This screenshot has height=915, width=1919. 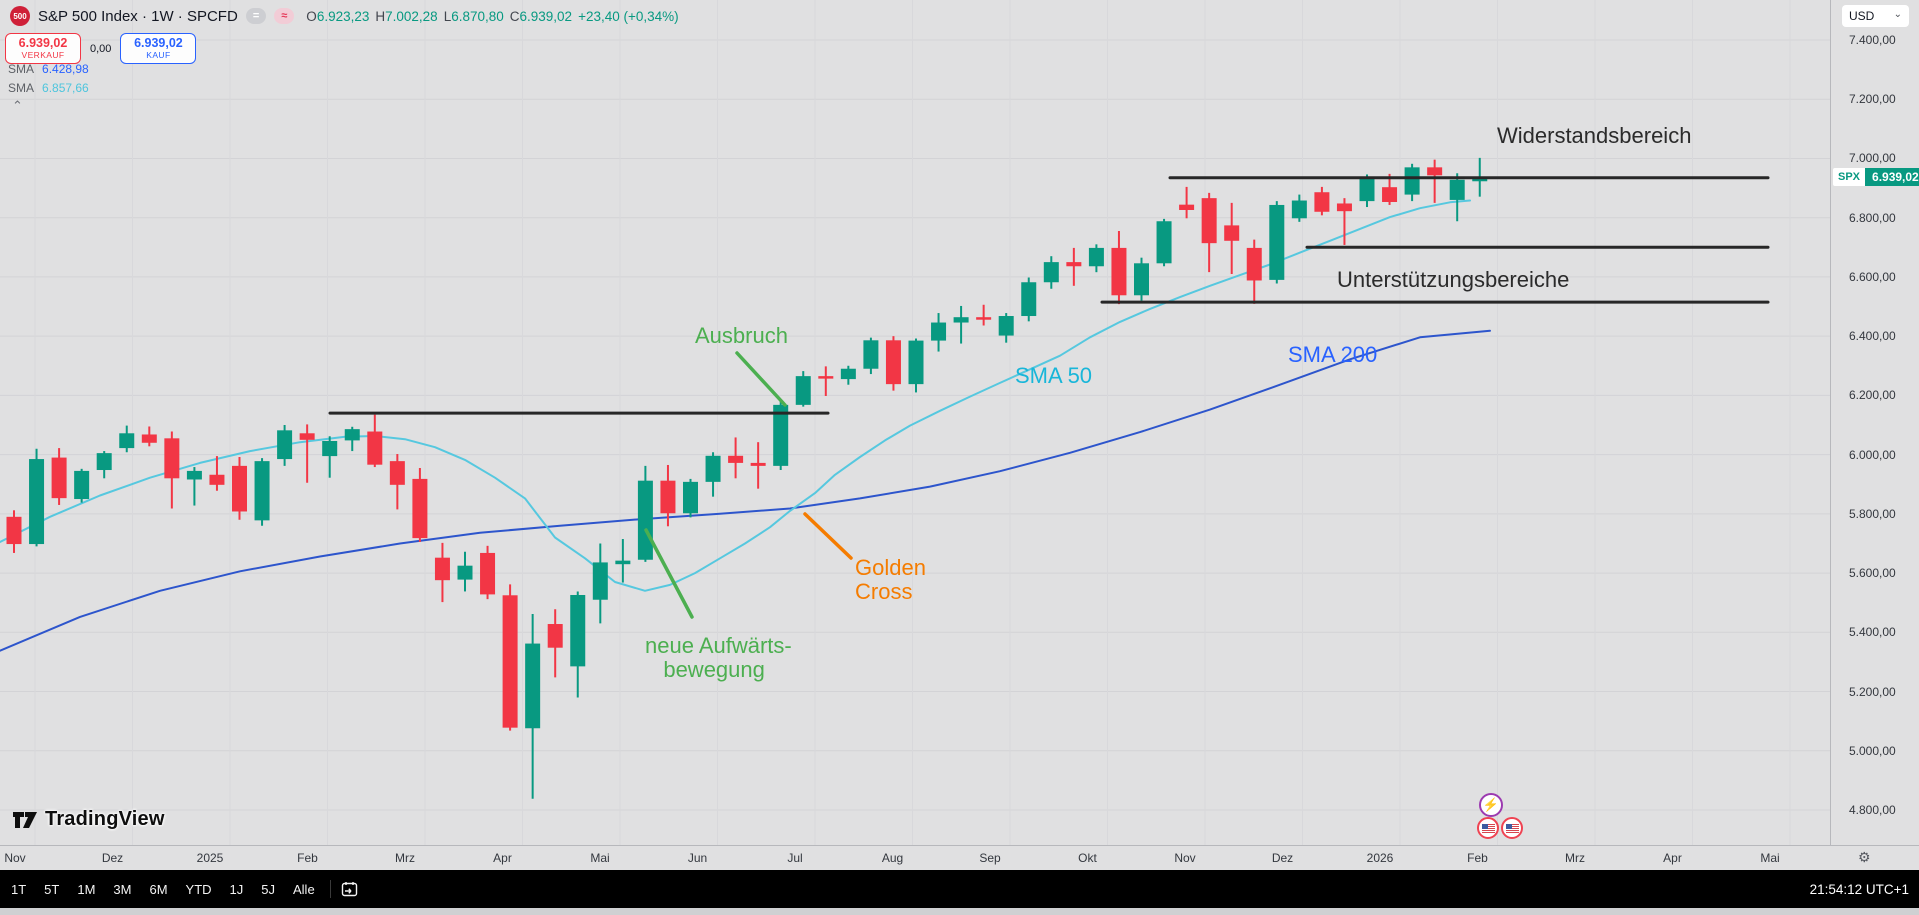 What do you see at coordinates (1872, 395) in the screenshot?
I see `price-label-6200: 6.200,00` at bounding box center [1872, 395].